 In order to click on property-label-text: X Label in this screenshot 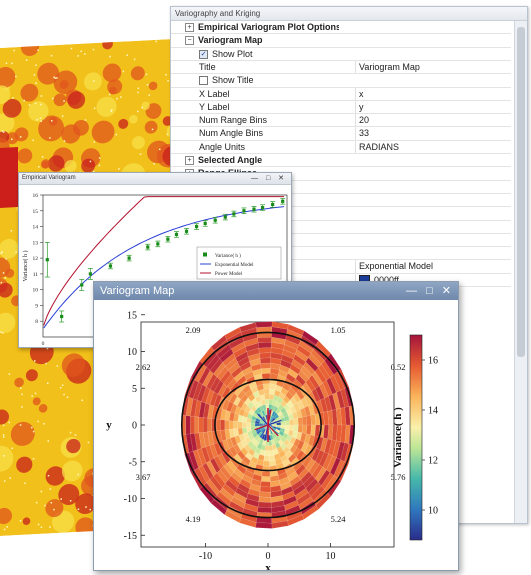, I will do `click(214, 93)`.